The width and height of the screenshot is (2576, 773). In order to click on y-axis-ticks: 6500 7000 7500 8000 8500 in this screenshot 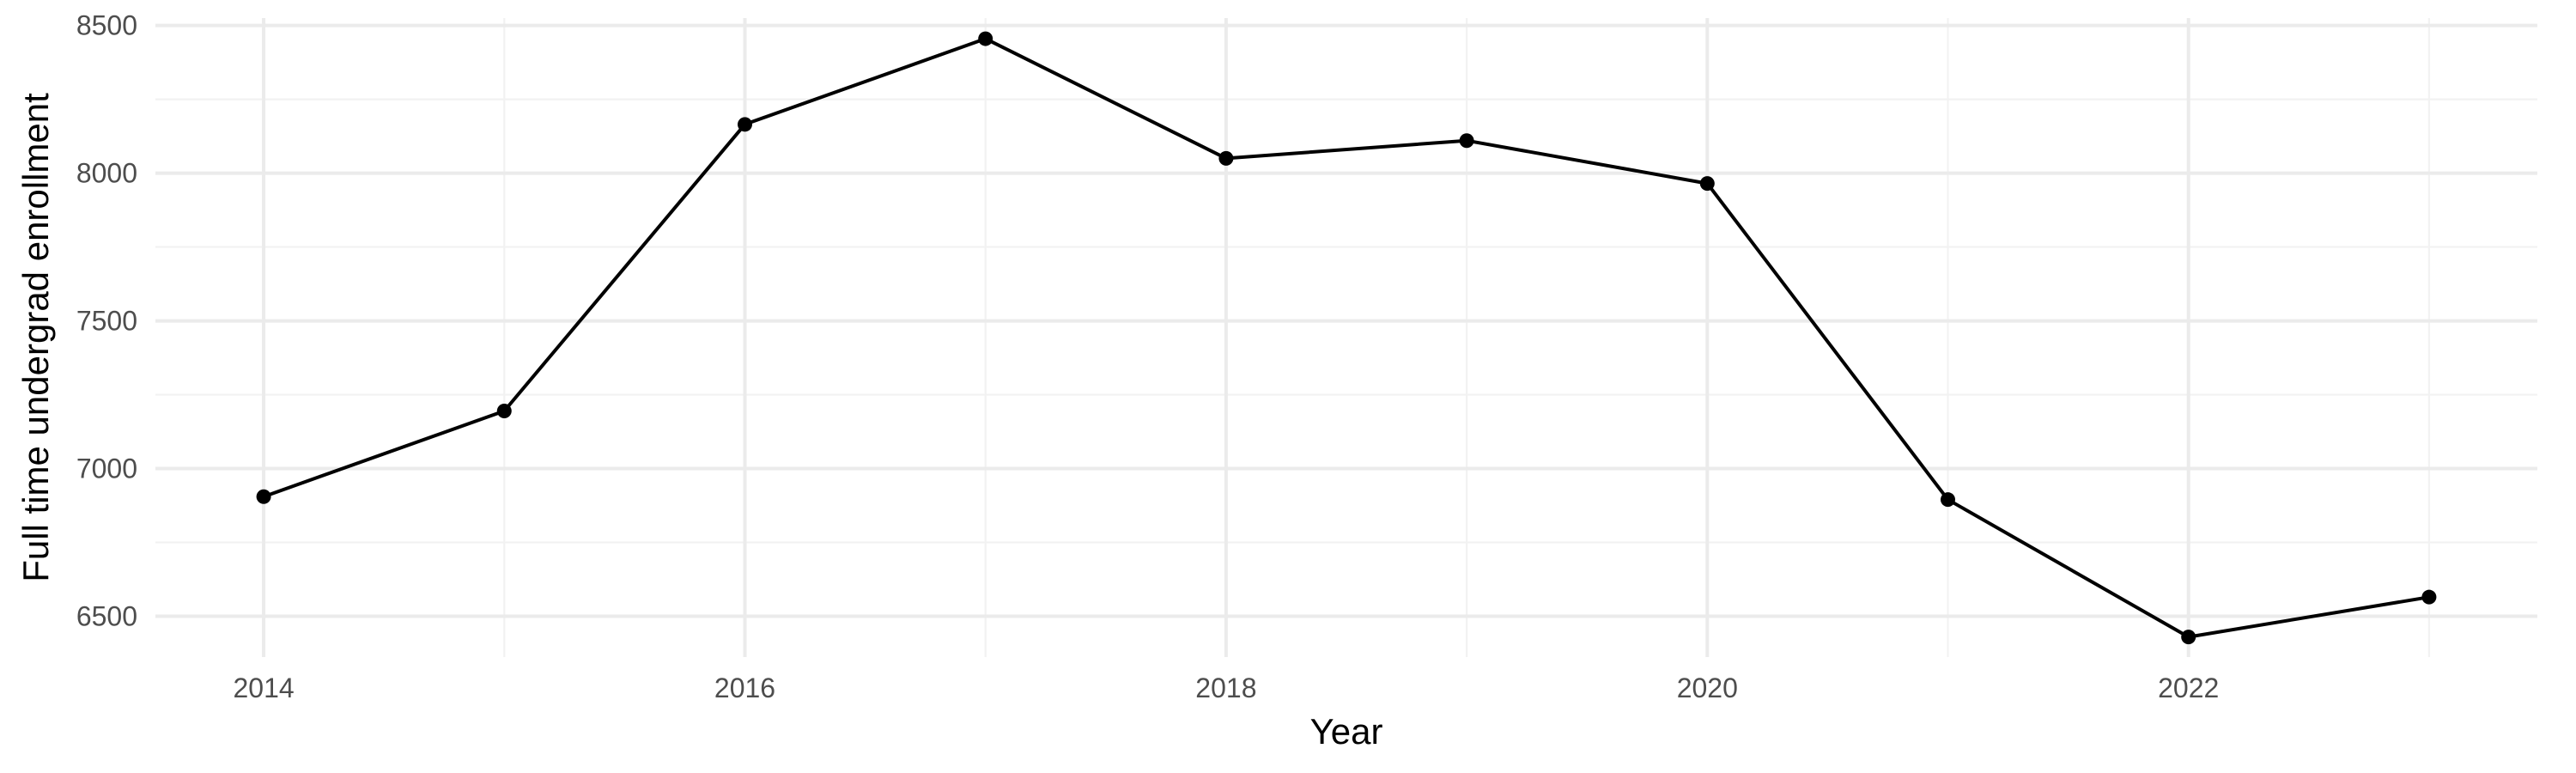, I will do `click(106, 321)`.